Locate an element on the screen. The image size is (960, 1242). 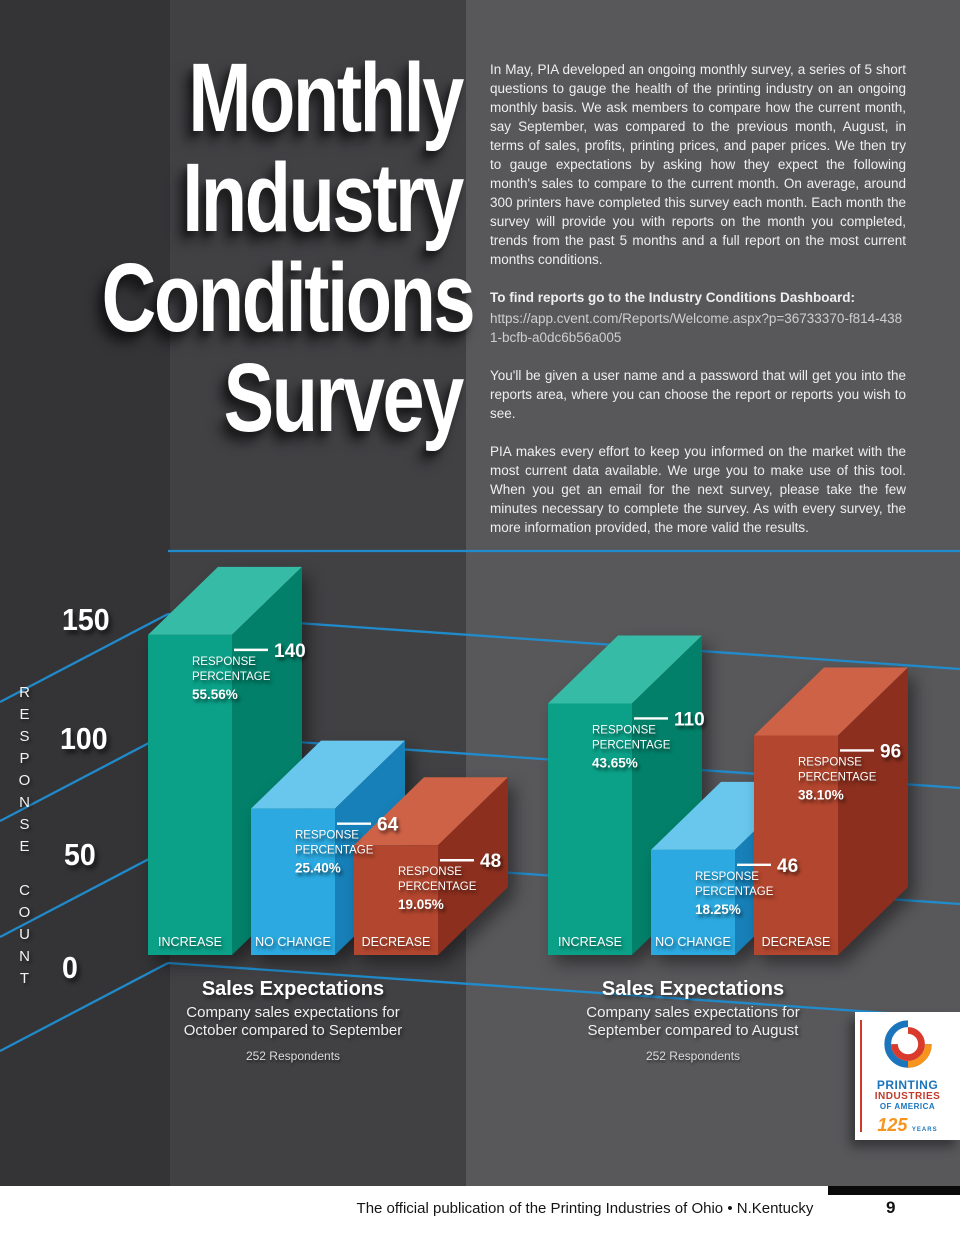
footer-black-bar is located at coordinates (894, 1190).